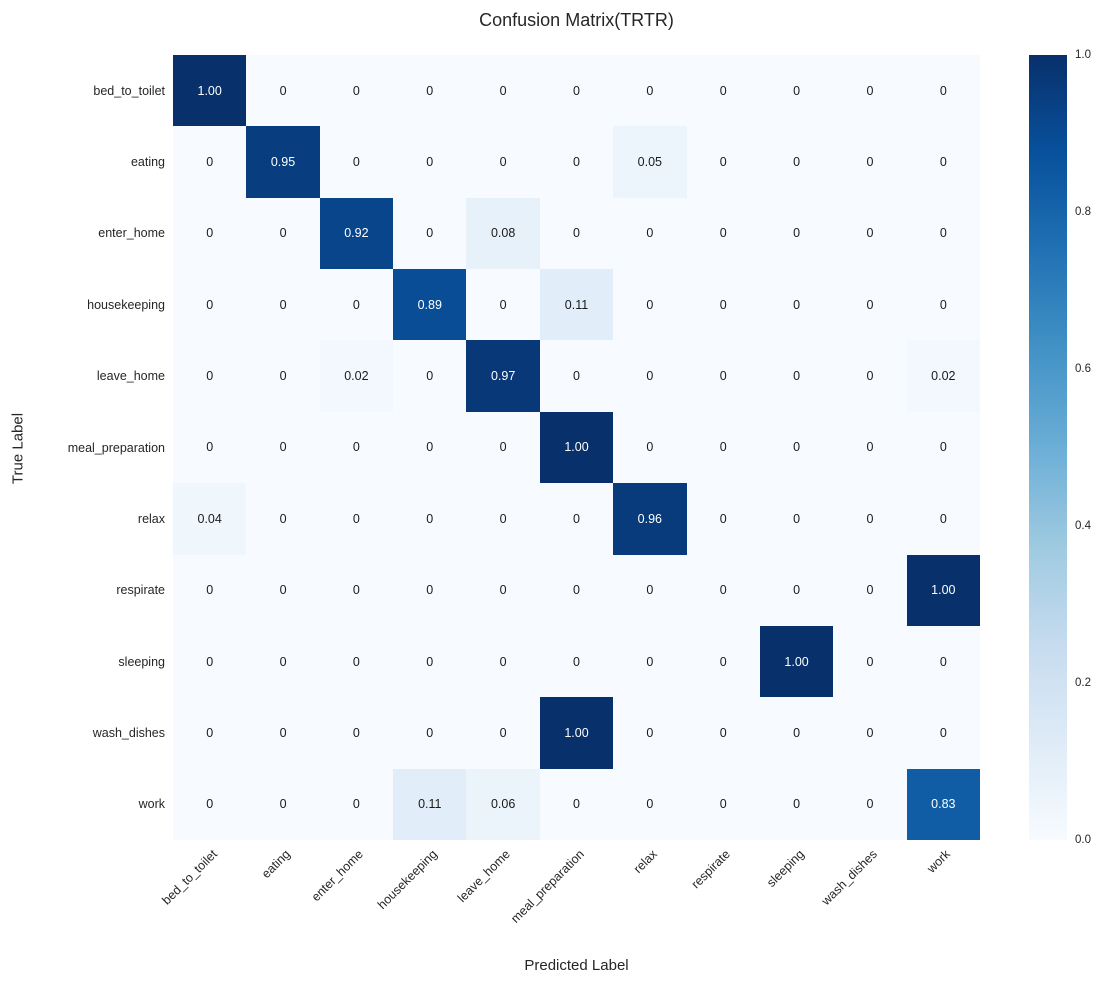 The width and height of the screenshot is (1102, 990). Describe the element at coordinates (210, 519) in the screenshot. I see `heatmap-cell: 0.04` at that location.